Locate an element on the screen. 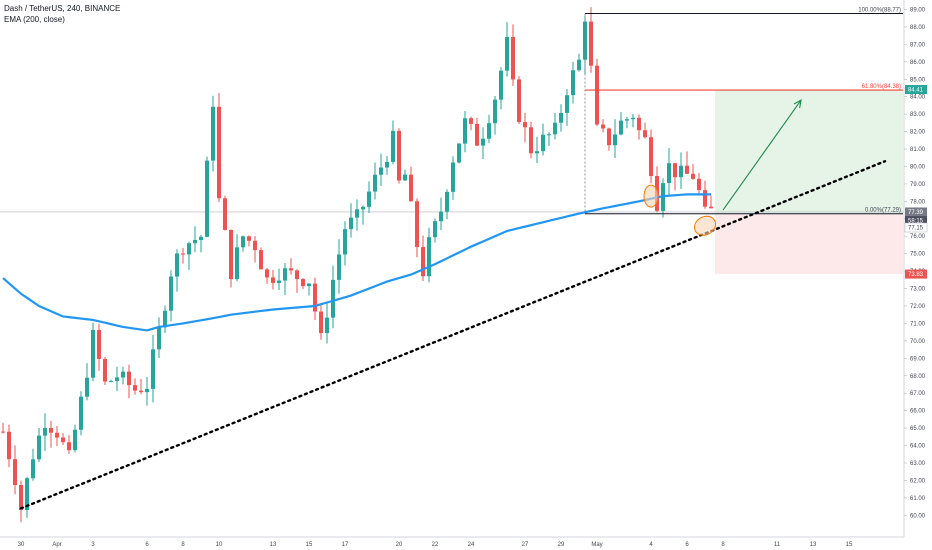  price-tick-label: 64.00 is located at coordinates (918, 447).